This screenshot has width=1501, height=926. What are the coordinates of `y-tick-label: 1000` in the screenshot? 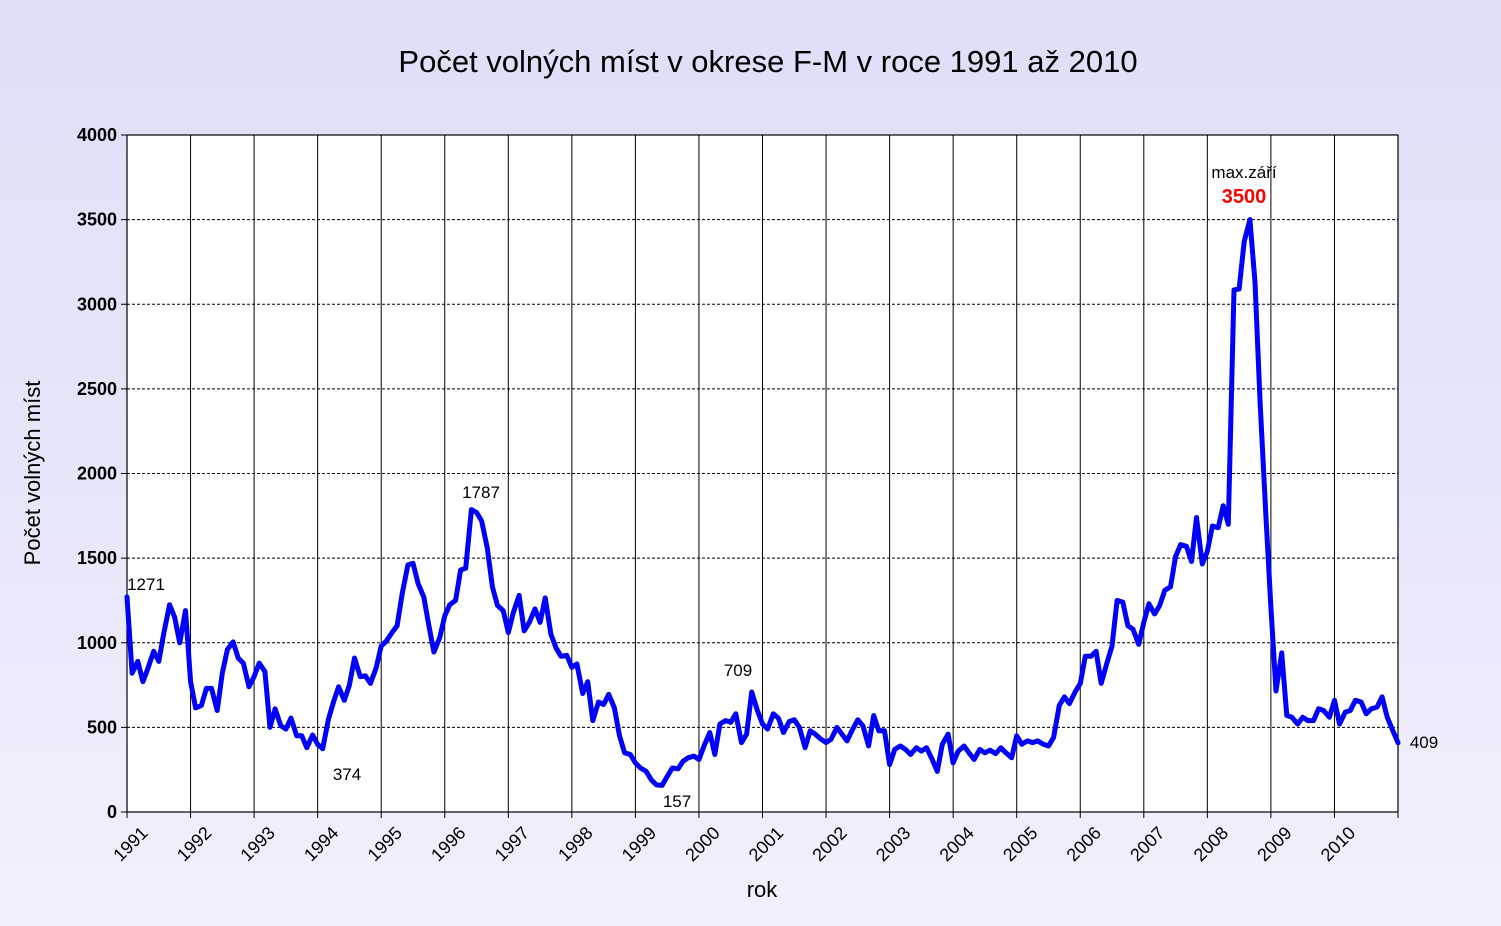 It's located at (97, 643).